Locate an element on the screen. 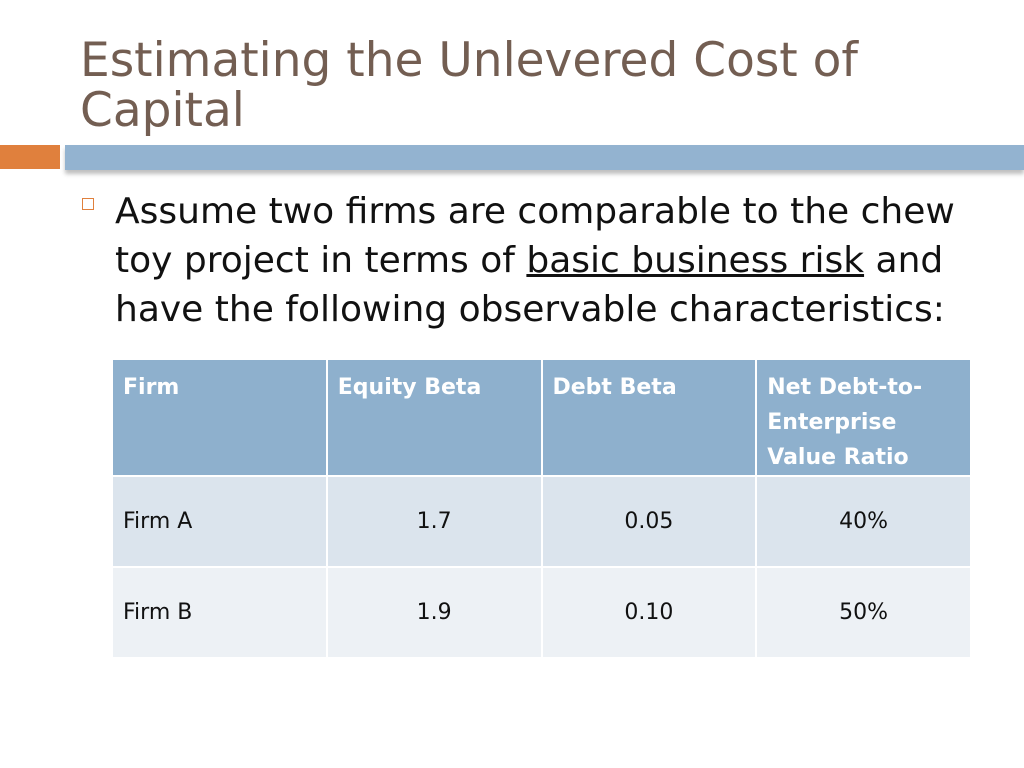 This screenshot has height=768, width=1024. accent-bar is located at coordinates (30, 157).